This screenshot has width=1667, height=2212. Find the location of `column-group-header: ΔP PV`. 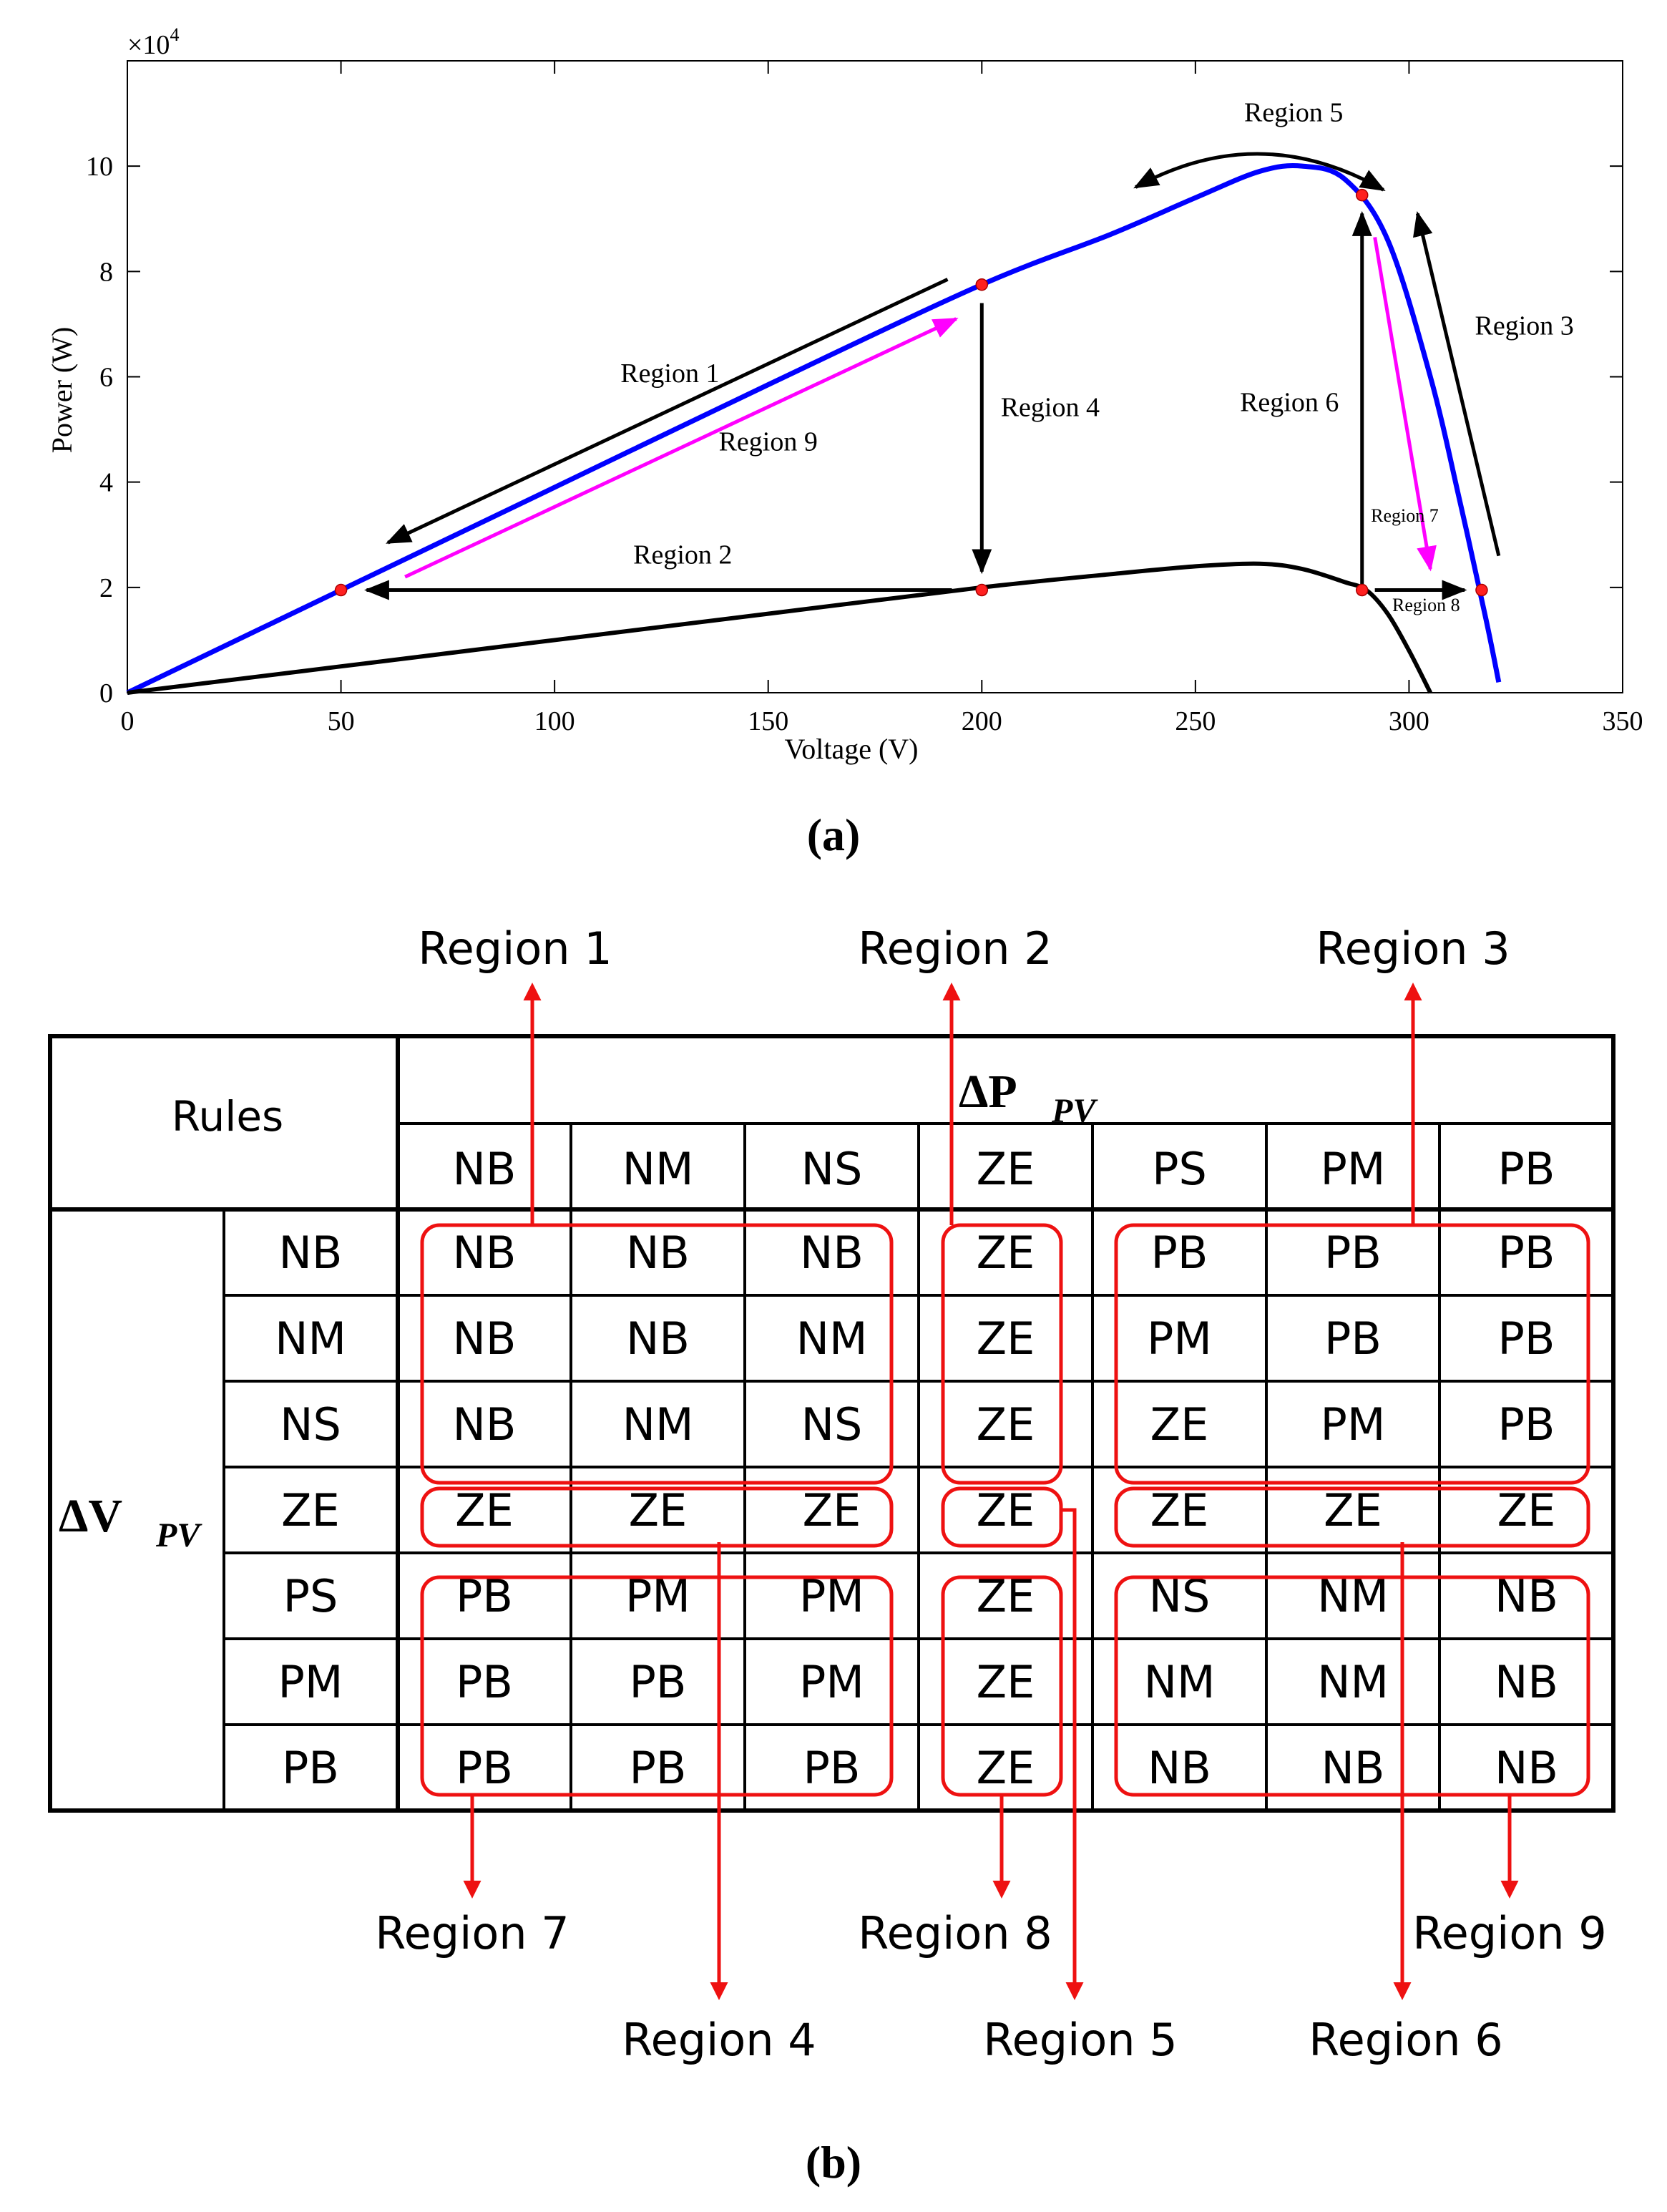

column-group-header: ΔP PV is located at coordinates (1028, 1098).